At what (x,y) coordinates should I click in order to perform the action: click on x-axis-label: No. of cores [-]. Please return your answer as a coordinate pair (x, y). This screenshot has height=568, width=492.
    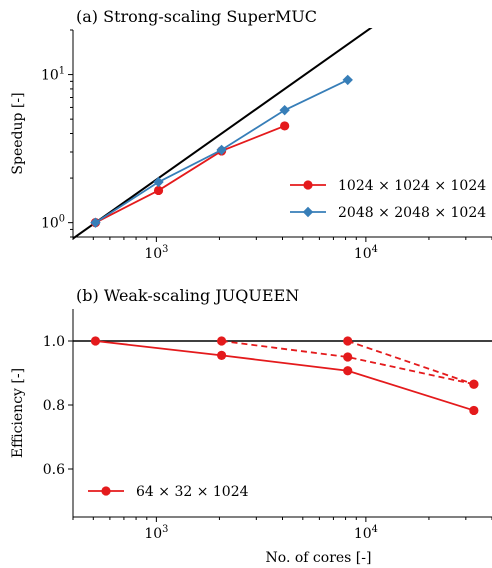
    Looking at the image, I should click on (319, 558).